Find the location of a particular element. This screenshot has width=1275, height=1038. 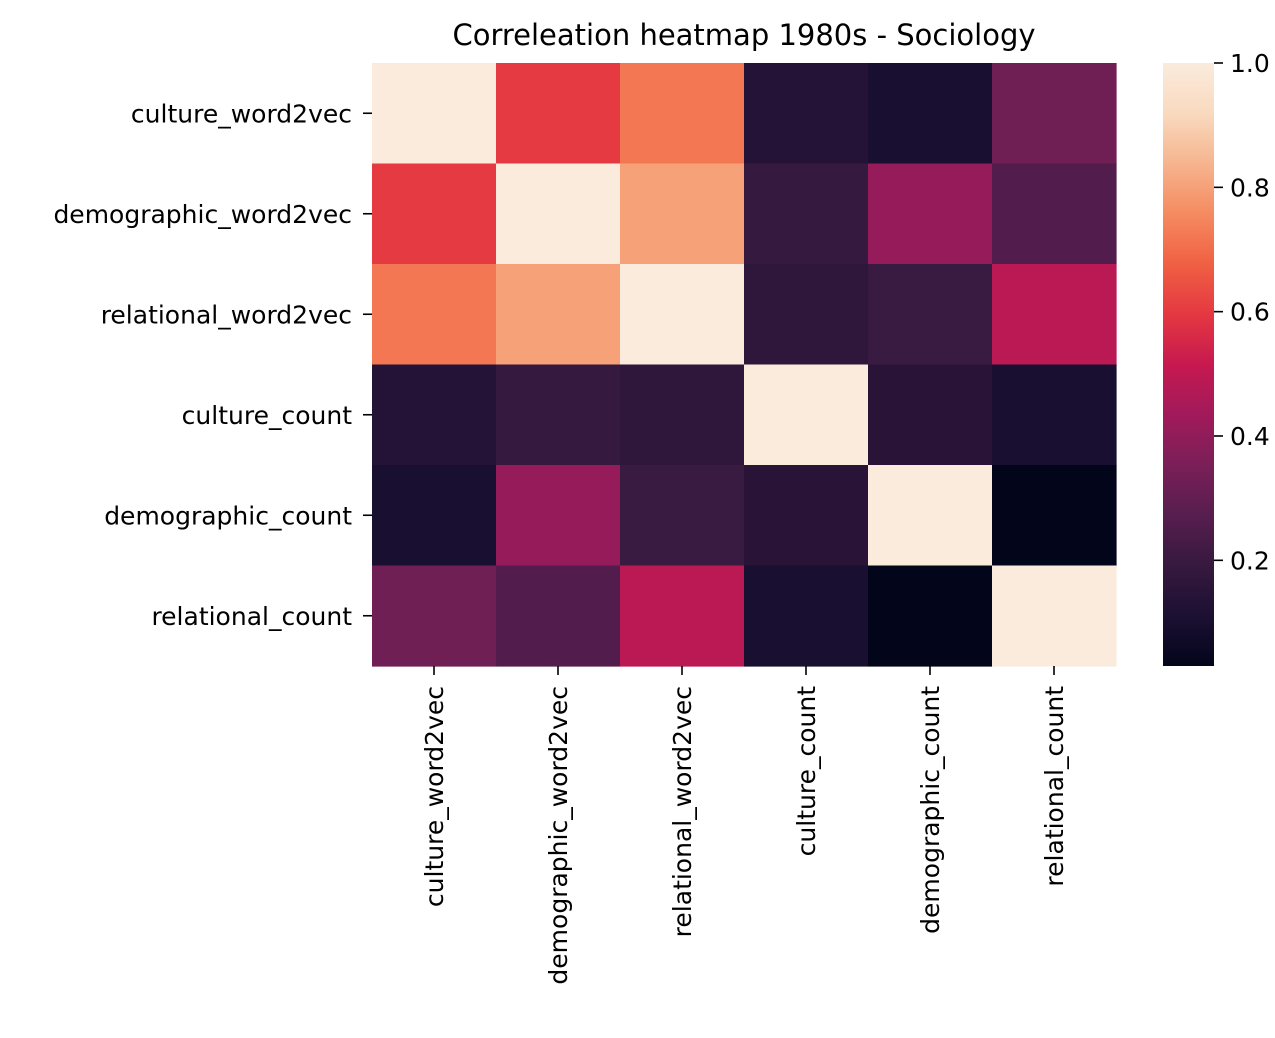

heatmap-cell-relational_count-demographic_word2vec is located at coordinates (558, 616).